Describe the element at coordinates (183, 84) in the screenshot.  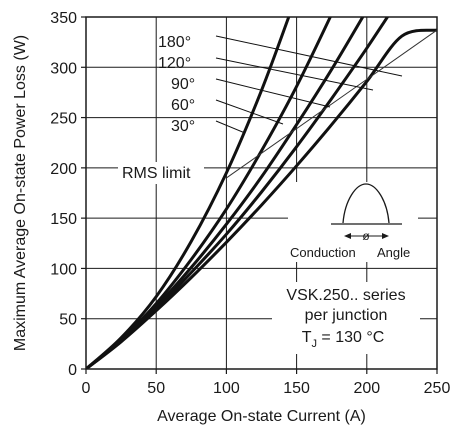
I see `series-label: 90°` at that location.